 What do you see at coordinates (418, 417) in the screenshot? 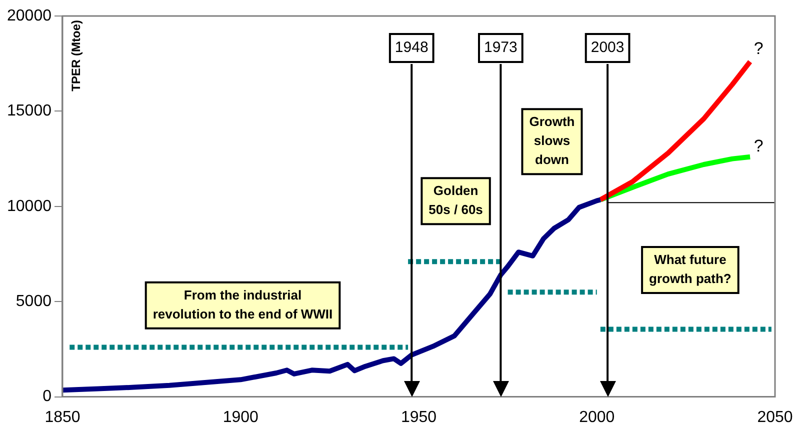
I see `x-tick-label: 1950` at bounding box center [418, 417].